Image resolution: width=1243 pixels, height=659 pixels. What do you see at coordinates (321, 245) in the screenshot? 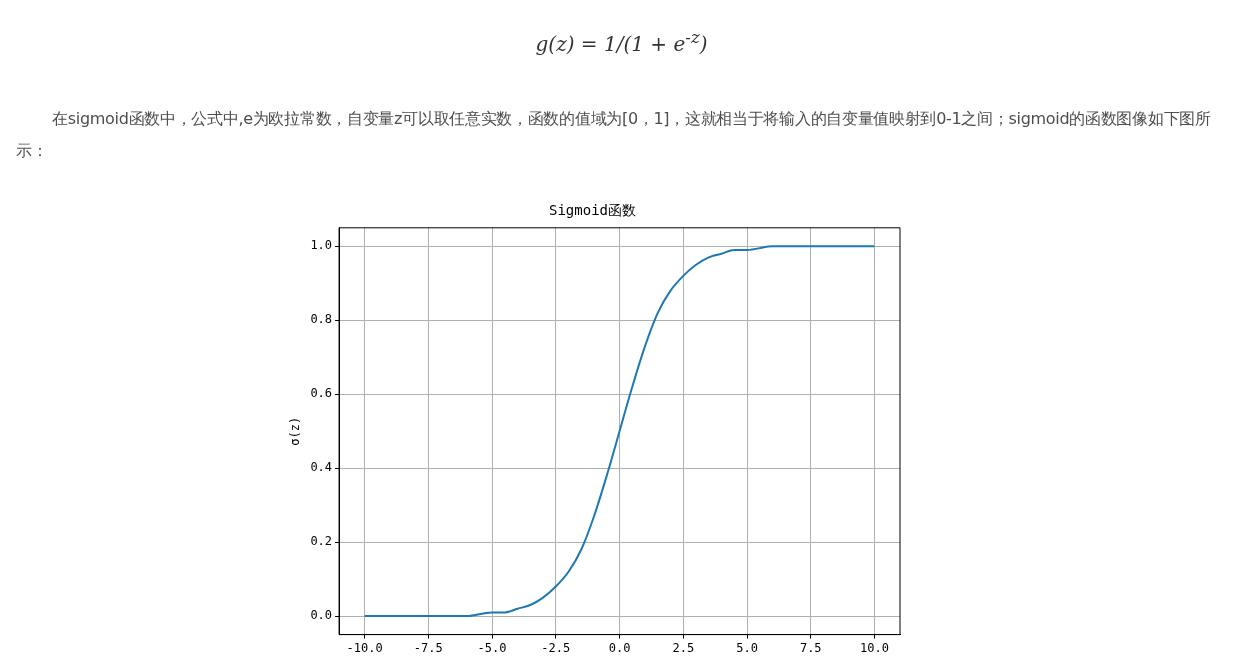
I see `y-tick-label: 1.0` at bounding box center [321, 245].